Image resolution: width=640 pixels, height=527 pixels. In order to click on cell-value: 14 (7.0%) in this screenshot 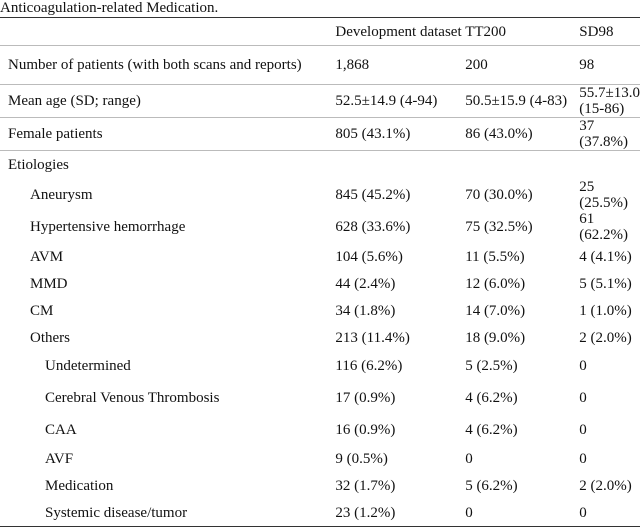, I will do `click(495, 310)`.